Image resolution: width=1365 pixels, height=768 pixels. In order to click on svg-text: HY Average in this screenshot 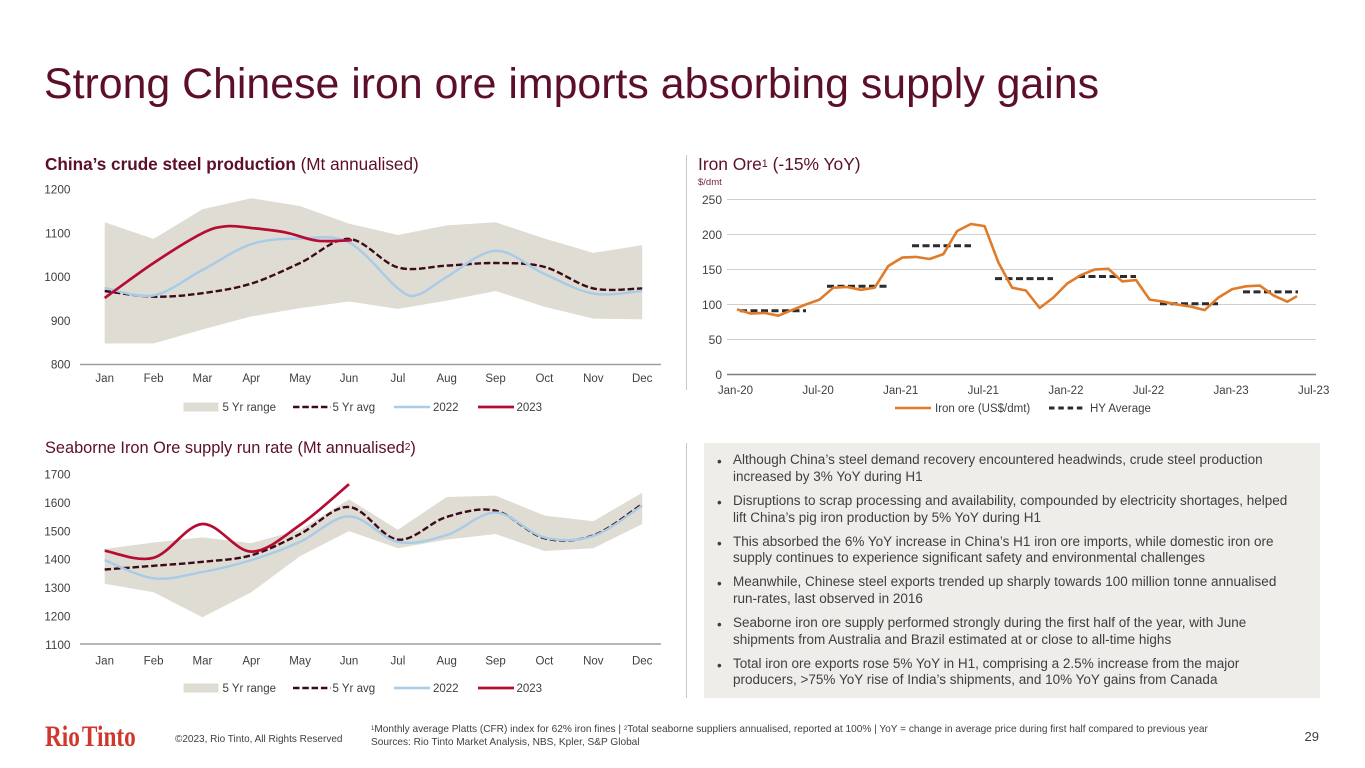, I will do `click(1120, 409)`.